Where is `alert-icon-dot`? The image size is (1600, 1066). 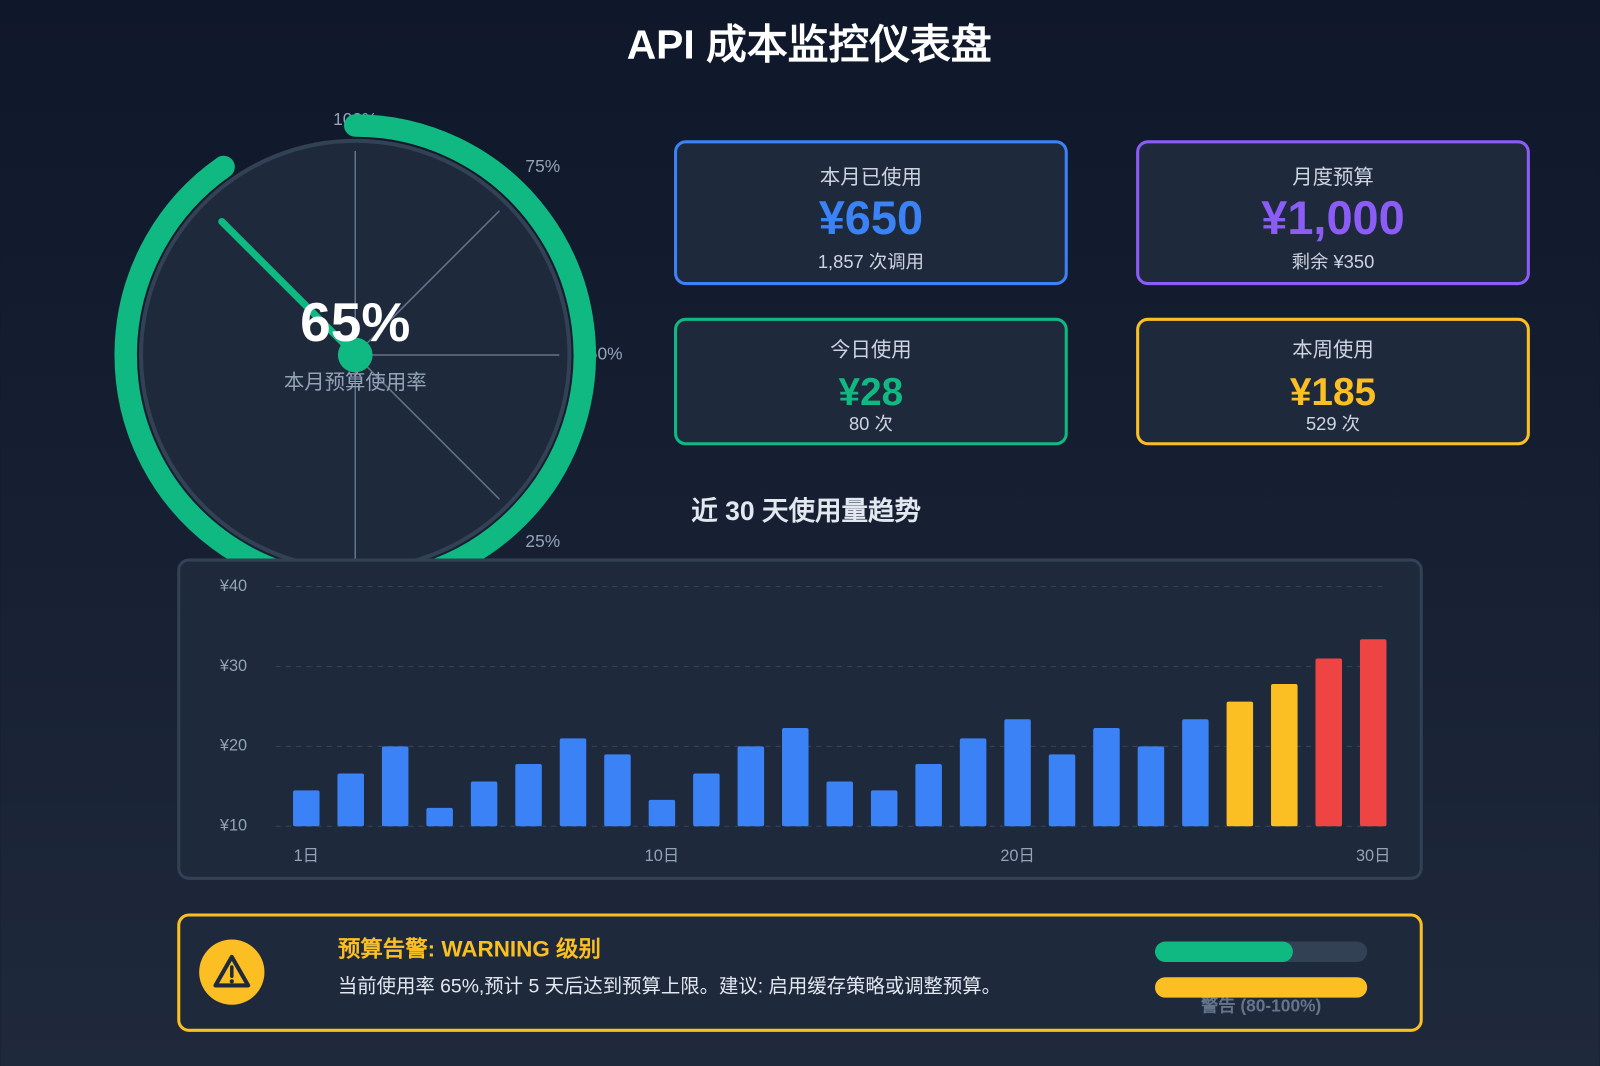 alert-icon-dot is located at coordinates (231, 981).